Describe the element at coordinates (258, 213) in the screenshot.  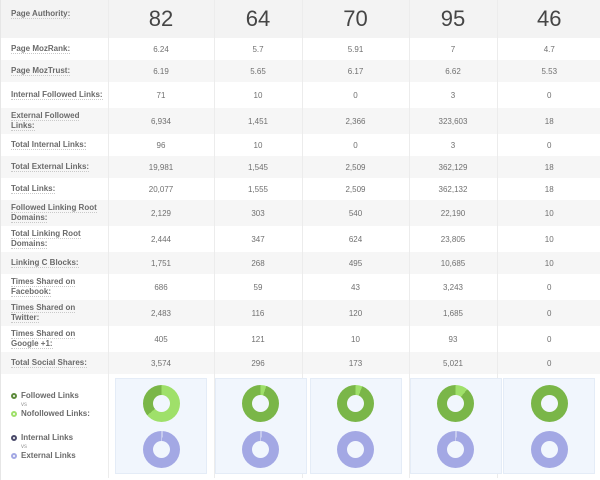
I see `metric-value: 303` at that location.